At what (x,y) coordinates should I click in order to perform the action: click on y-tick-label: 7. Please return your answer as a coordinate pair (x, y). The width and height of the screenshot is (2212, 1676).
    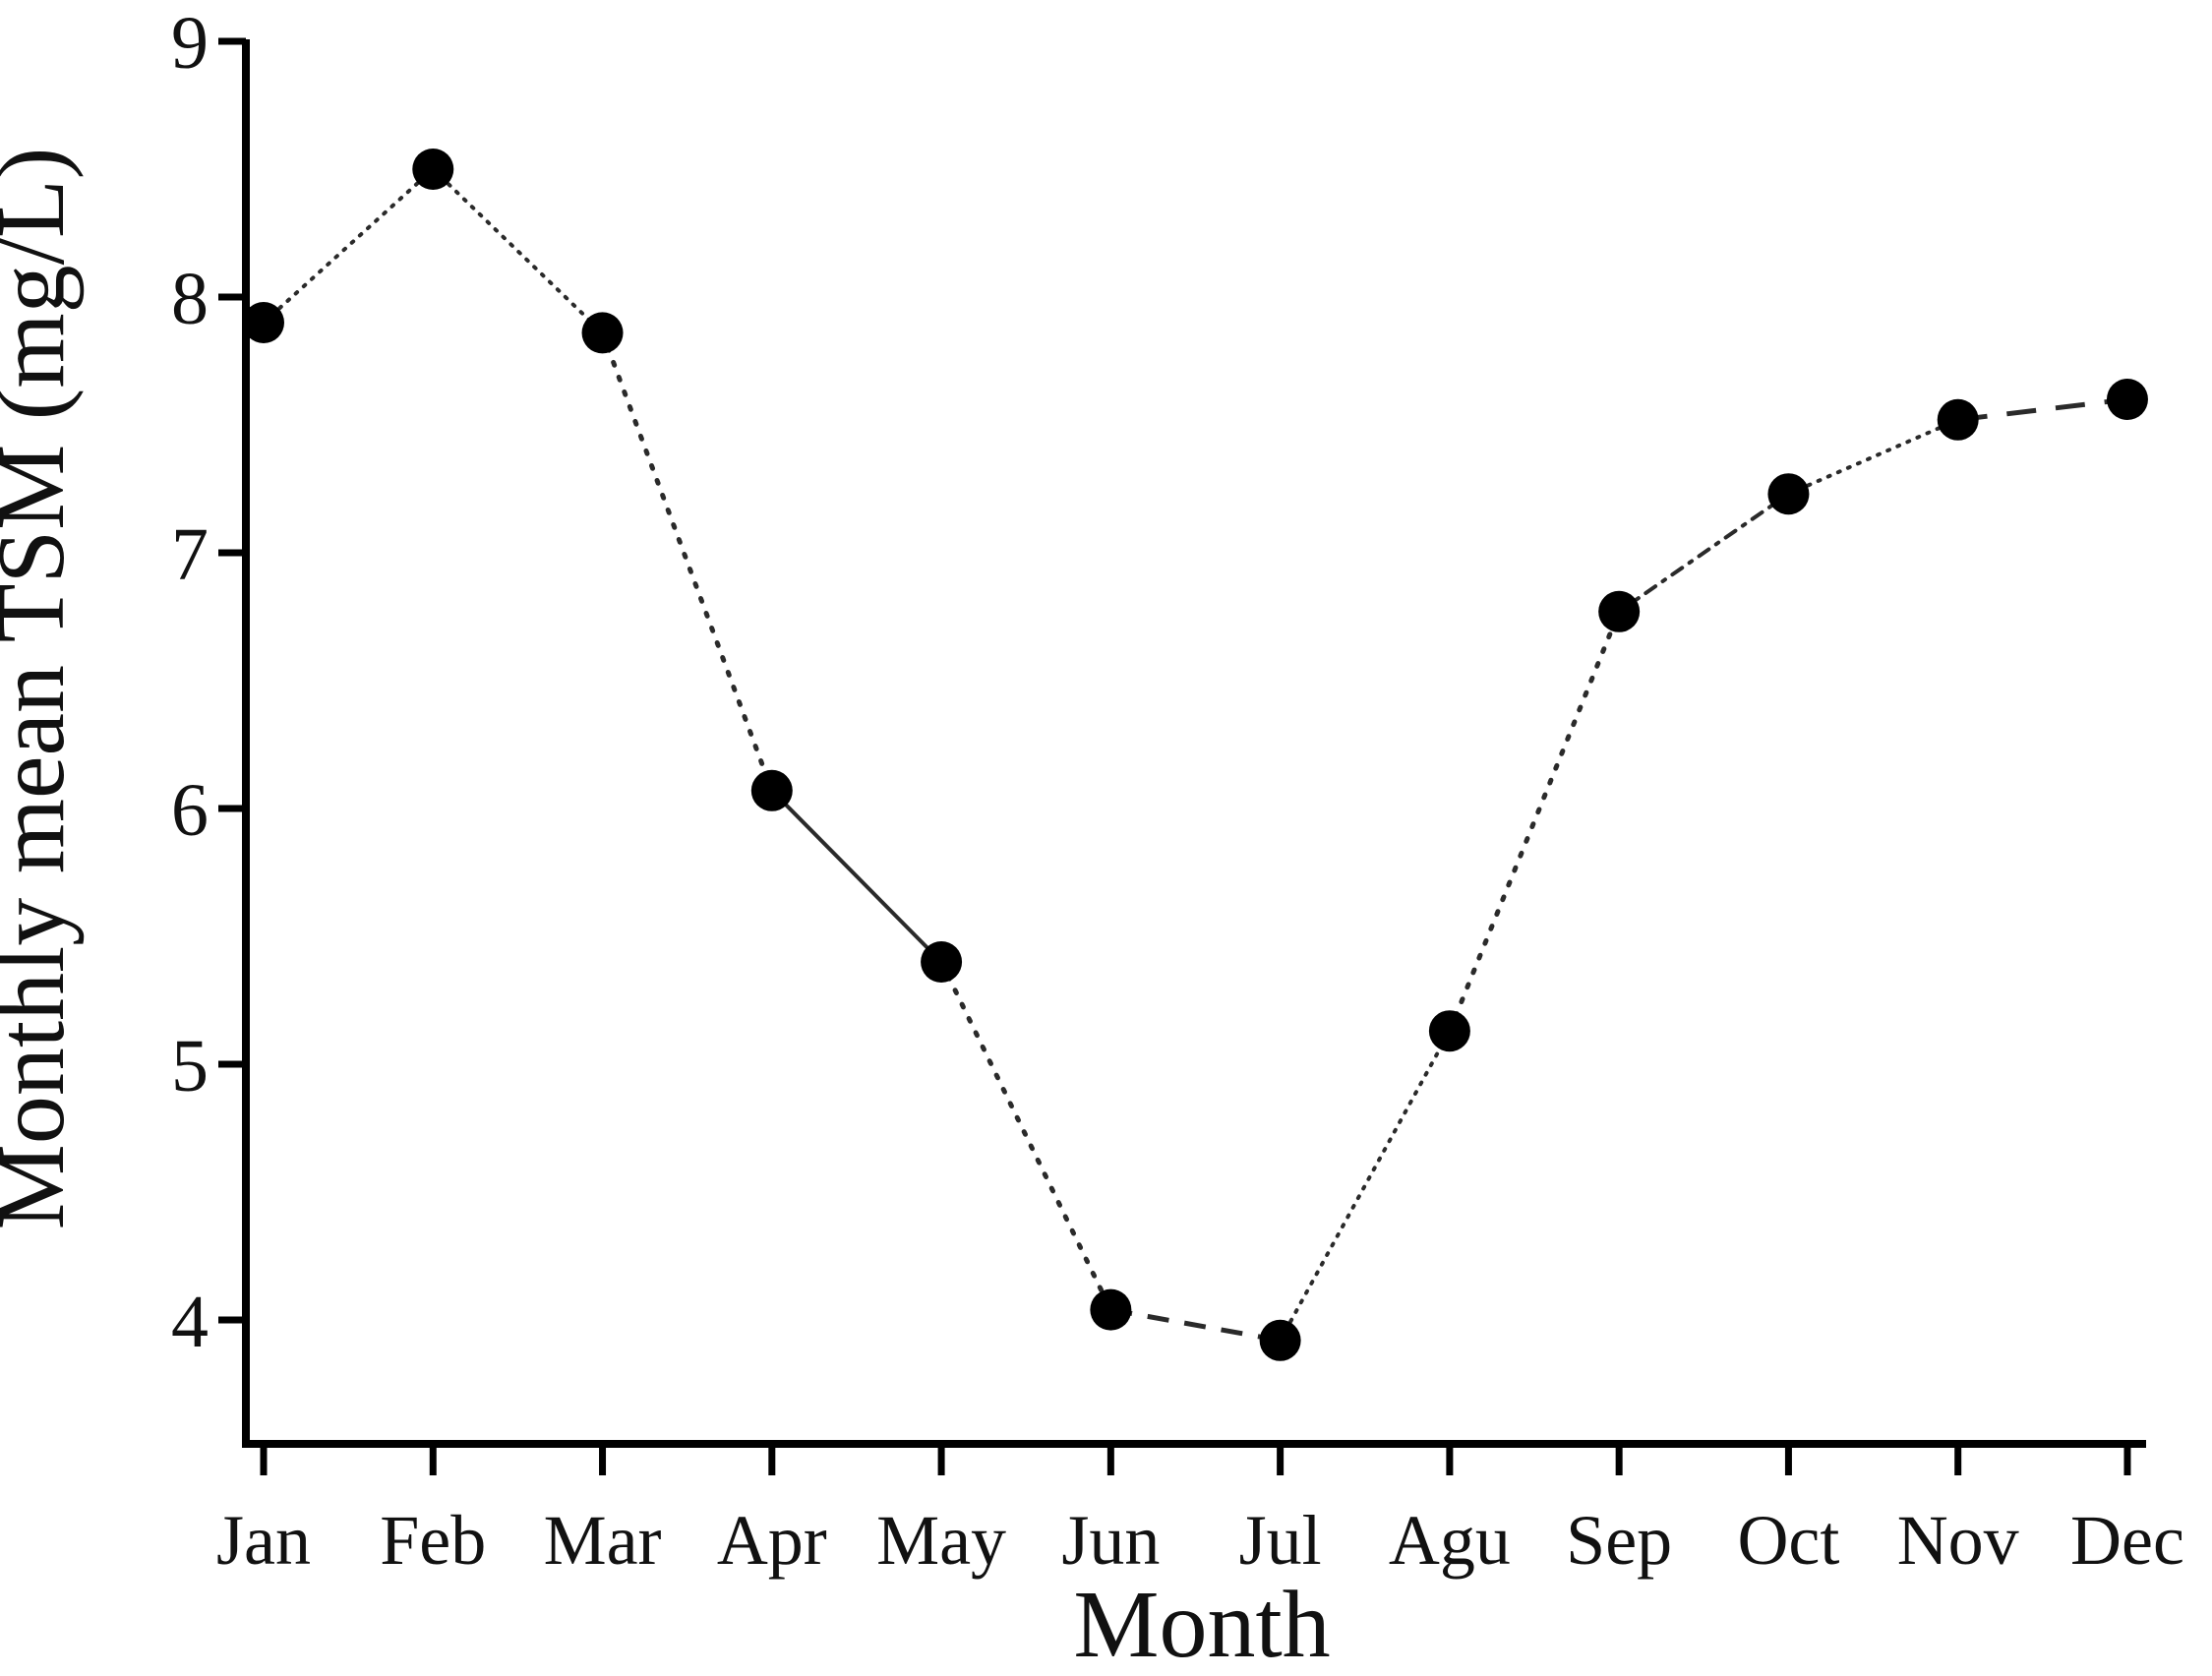
    Looking at the image, I should click on (190, 554).